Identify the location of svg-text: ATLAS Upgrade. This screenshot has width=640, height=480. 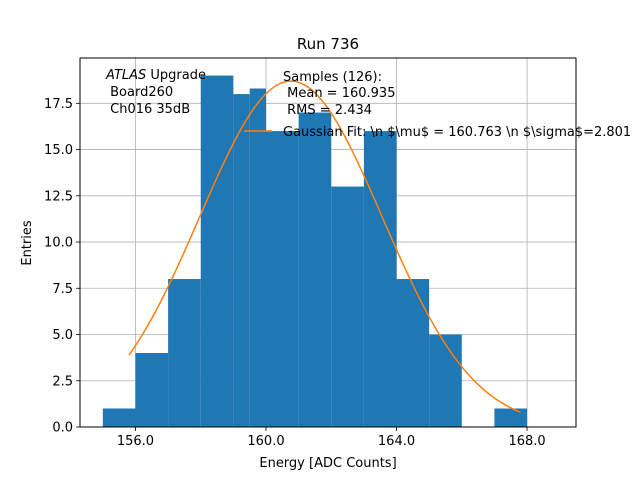
(155, 75).